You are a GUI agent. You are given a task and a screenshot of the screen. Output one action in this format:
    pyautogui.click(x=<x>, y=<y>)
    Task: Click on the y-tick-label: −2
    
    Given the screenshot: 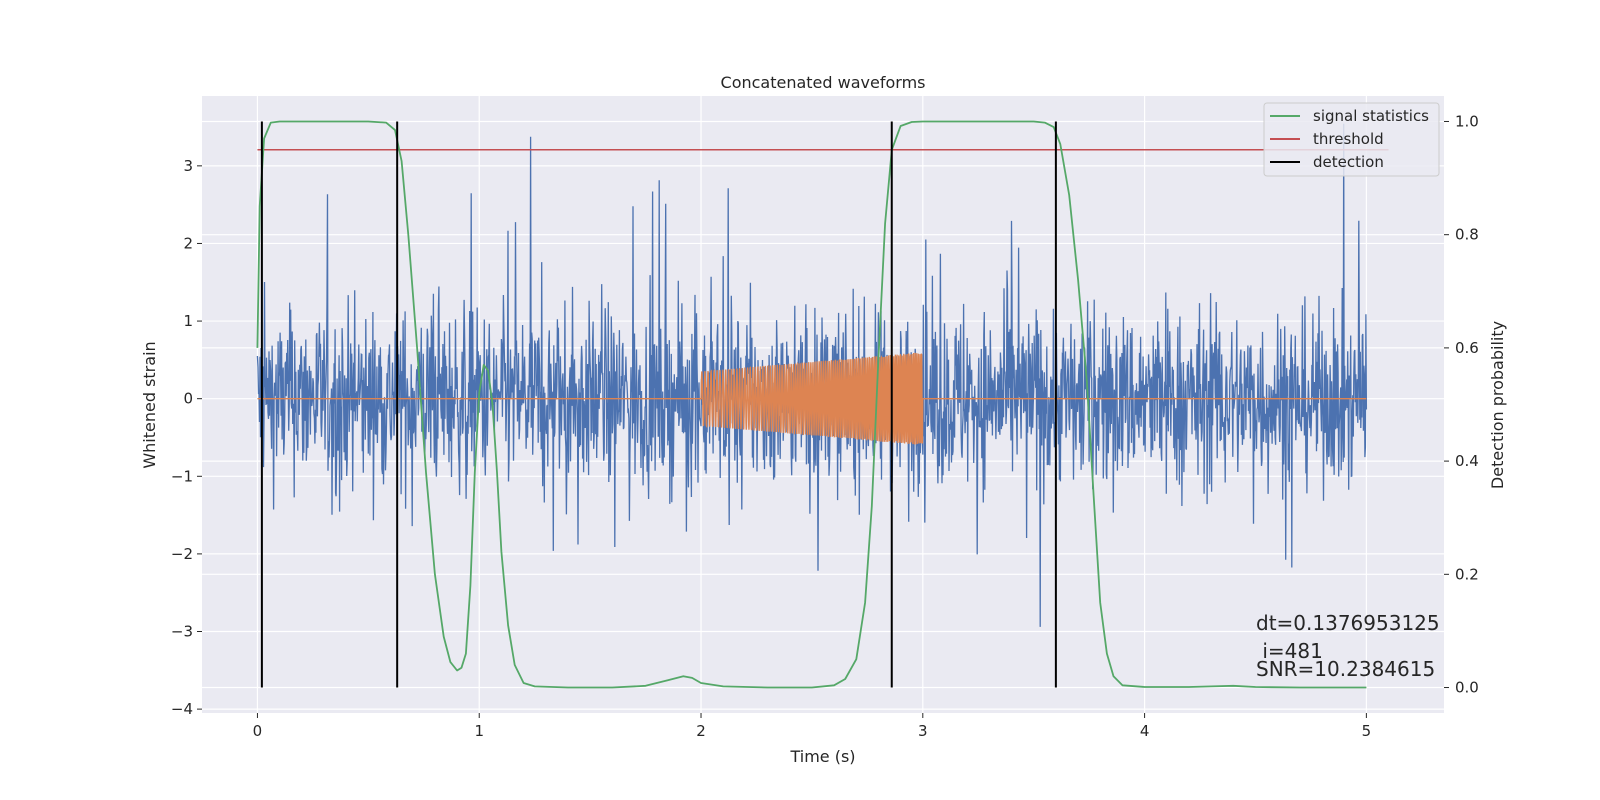 What is the action you would take?
    pyautogui.click(x=182, y=554)
    